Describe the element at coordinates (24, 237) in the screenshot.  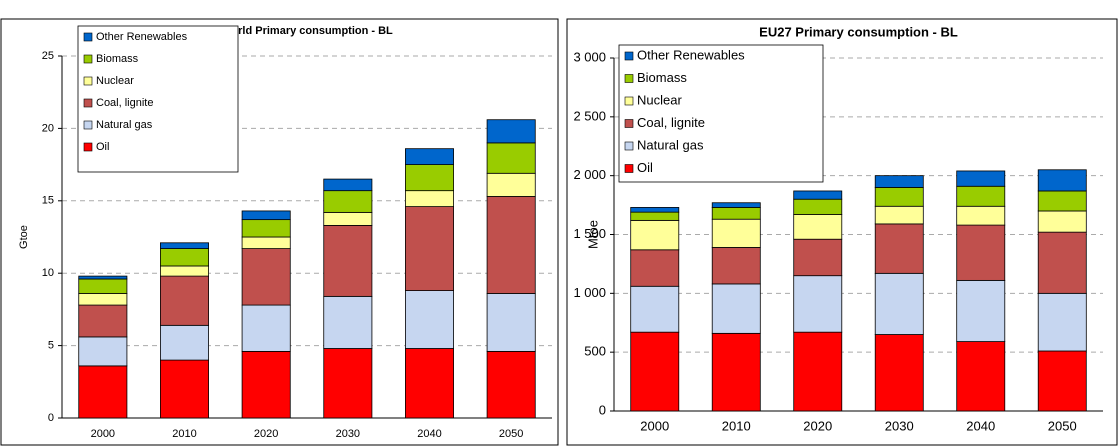
I see `y-axis-label: Gtoe` at that location.